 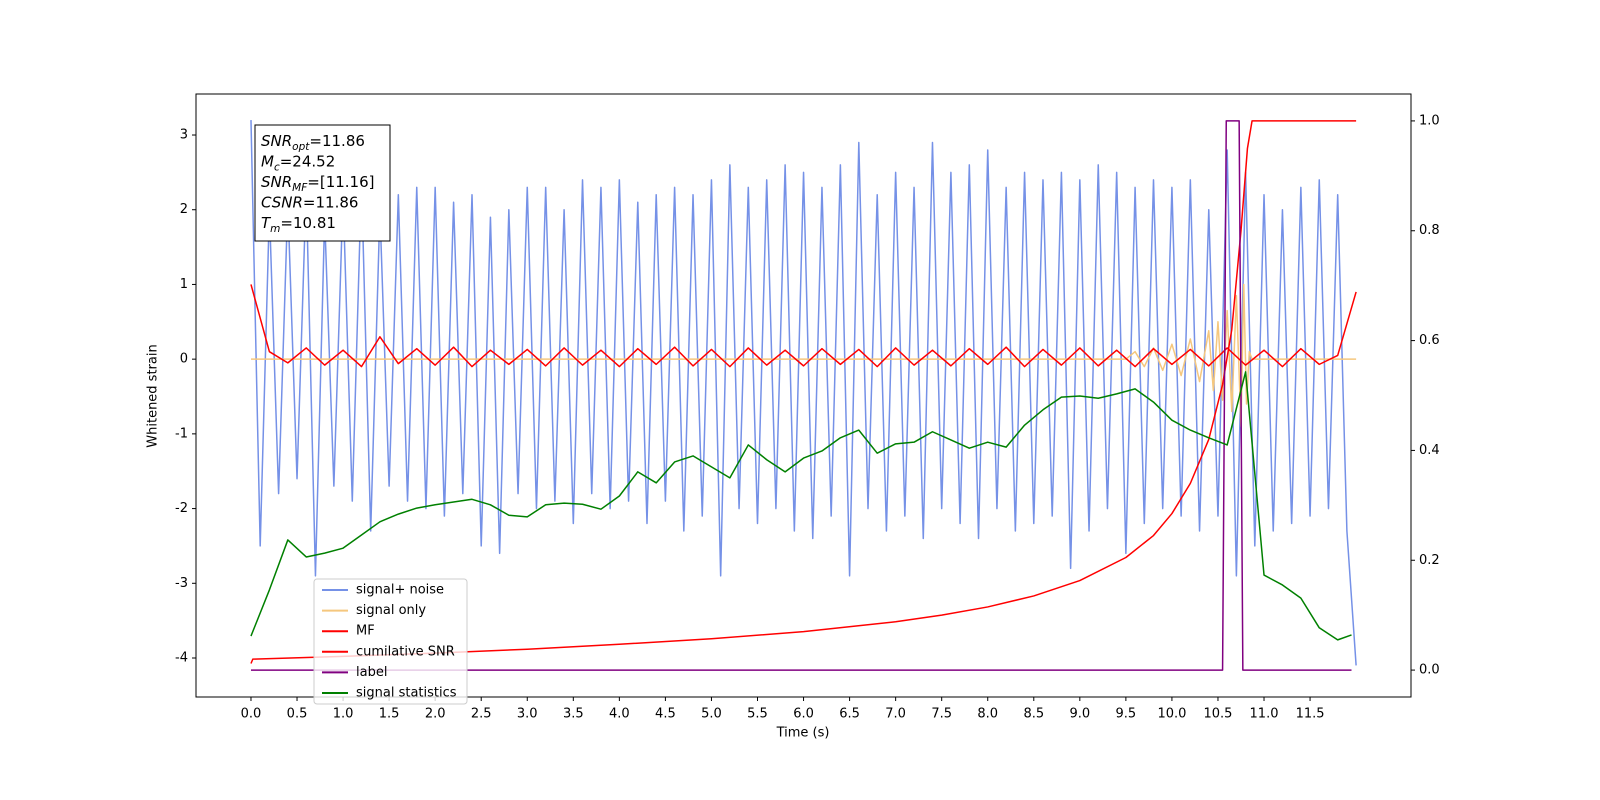 I want to click on x-axis-label: Time (s), so click(x=803, y=733).